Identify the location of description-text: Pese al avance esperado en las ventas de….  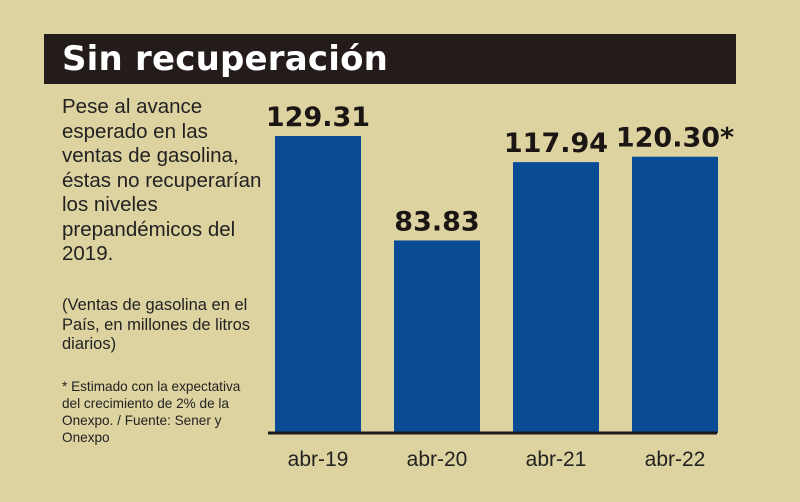
(162, 180).